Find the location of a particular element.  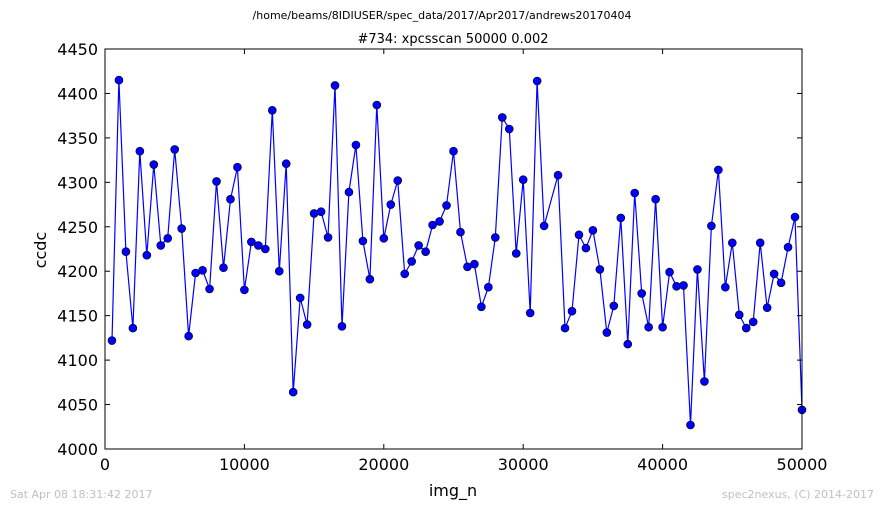

y-tick-label: 4450 is located at coordinates (77, 49).